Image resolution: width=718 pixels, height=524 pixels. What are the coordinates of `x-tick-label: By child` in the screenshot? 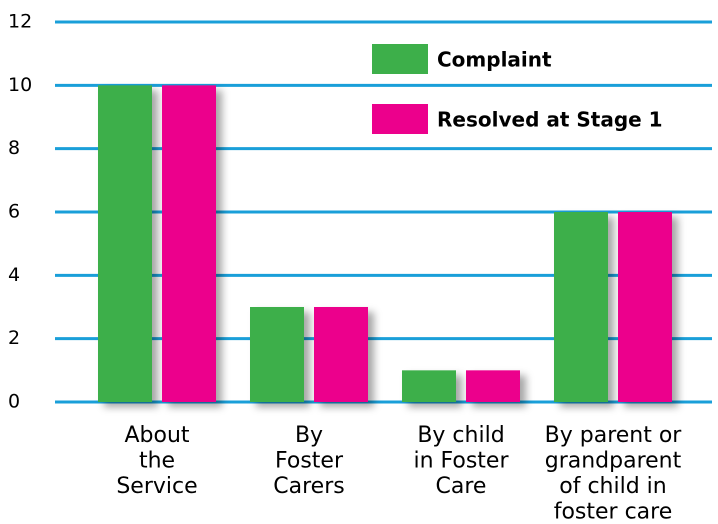 It's located at (460, 435).